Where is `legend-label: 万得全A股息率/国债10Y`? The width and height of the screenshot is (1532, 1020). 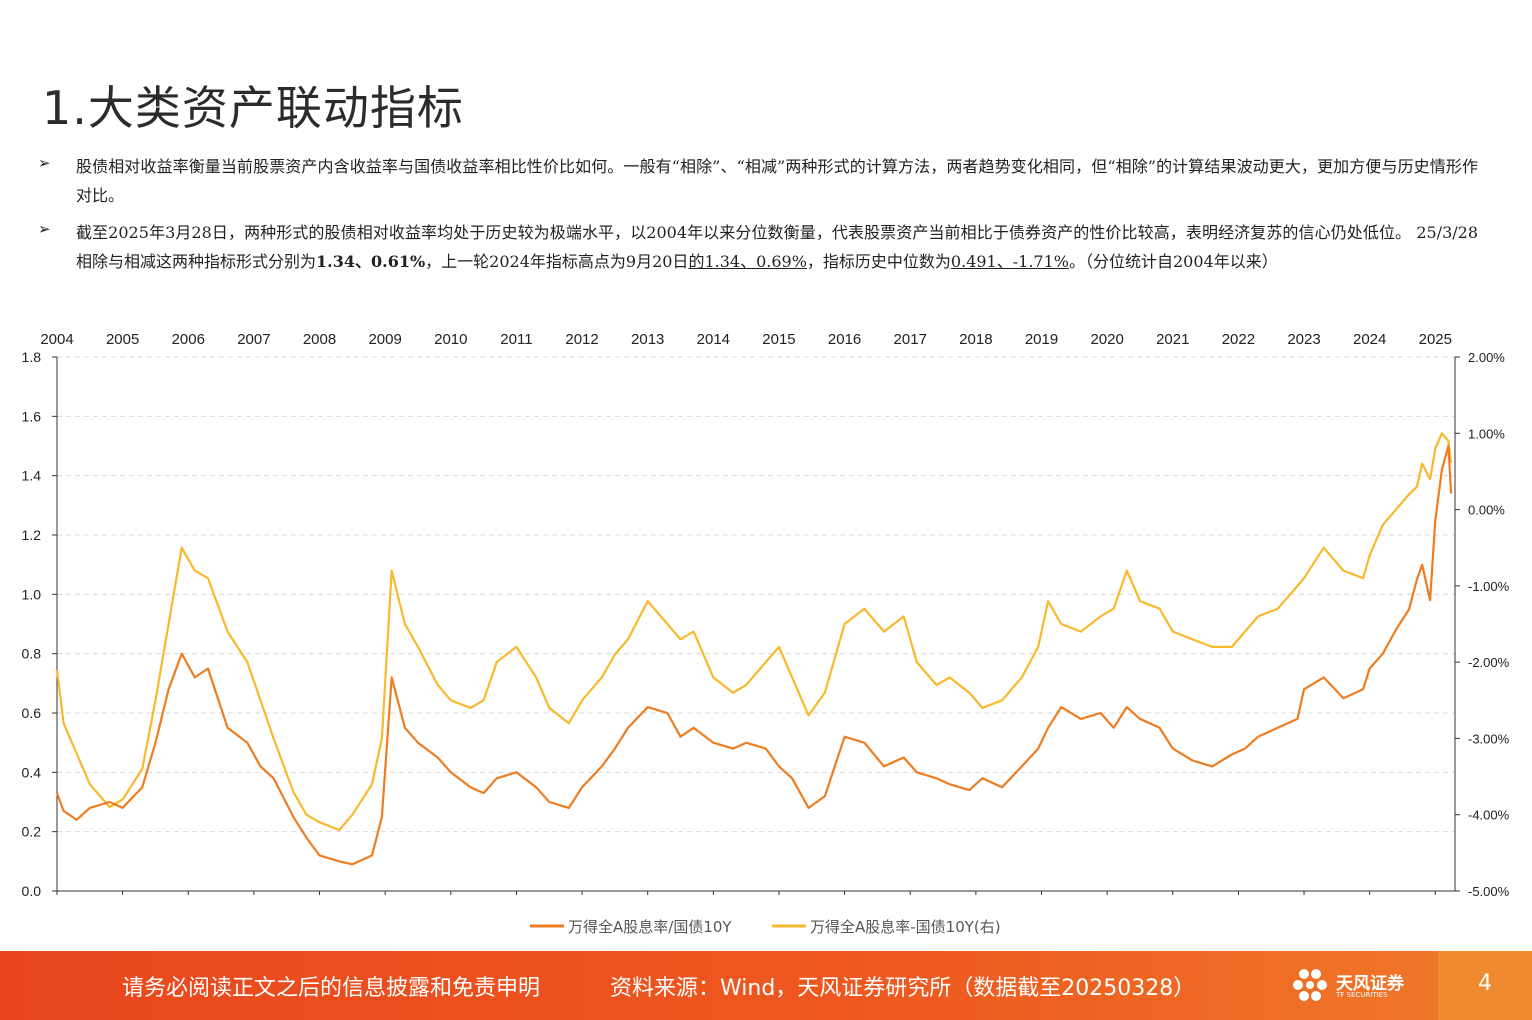 legend-label: 万得全A股息率/国债10Y is located at coordinates (650, 927).